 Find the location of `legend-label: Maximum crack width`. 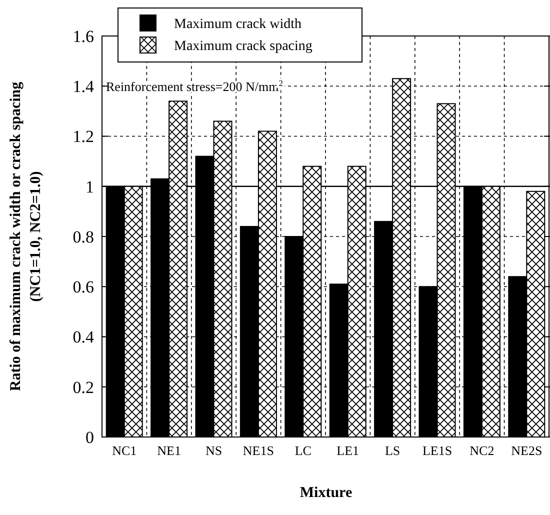

legend-label: Maximum crack width is located at coordinates (238, 24).